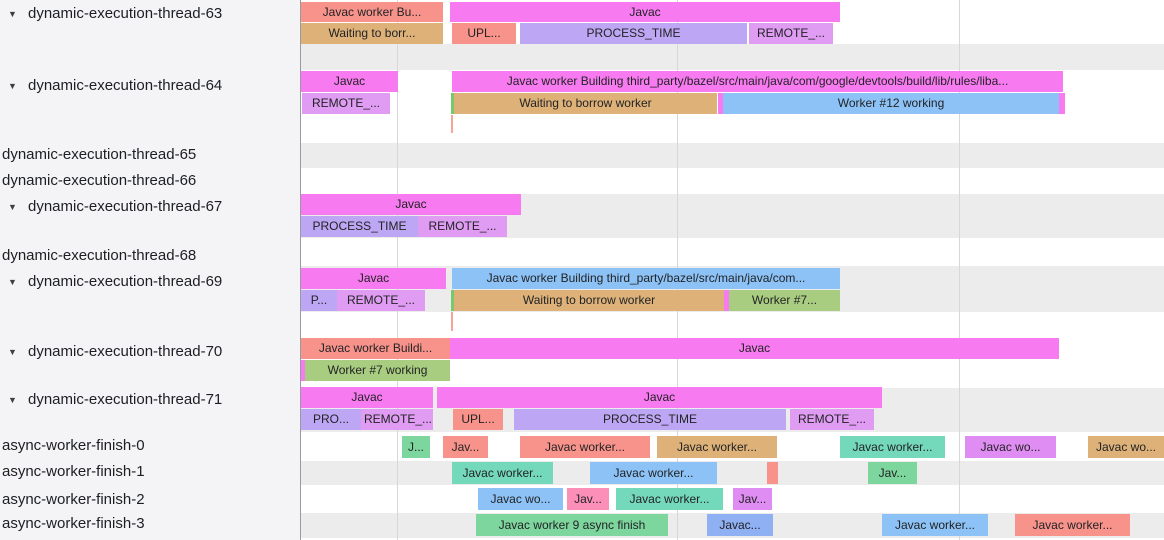 This screenshot has height=540, width=1164. Describe the element at coordinates (125, 351) in the screenshot. I see `thread-name-label: dynamic-execution-thread-70` at that location.